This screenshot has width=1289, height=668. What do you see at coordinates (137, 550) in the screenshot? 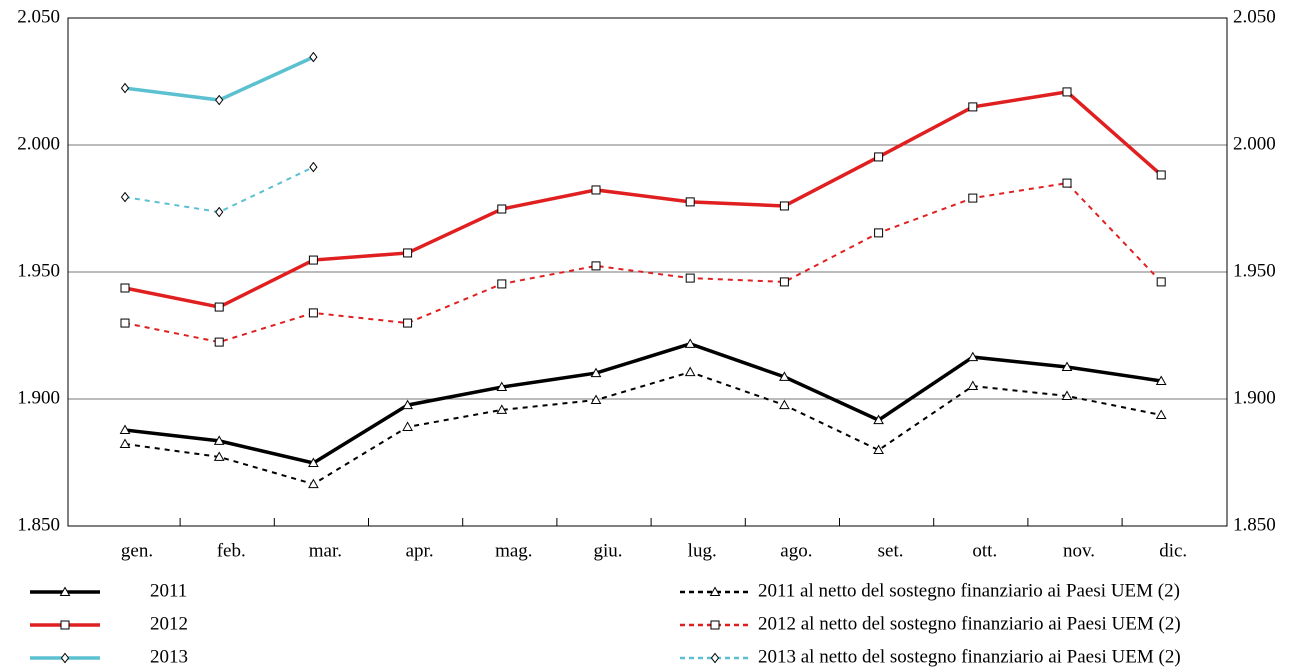
I see `x-tick-label: gen.` at bounding box center [137, 550].